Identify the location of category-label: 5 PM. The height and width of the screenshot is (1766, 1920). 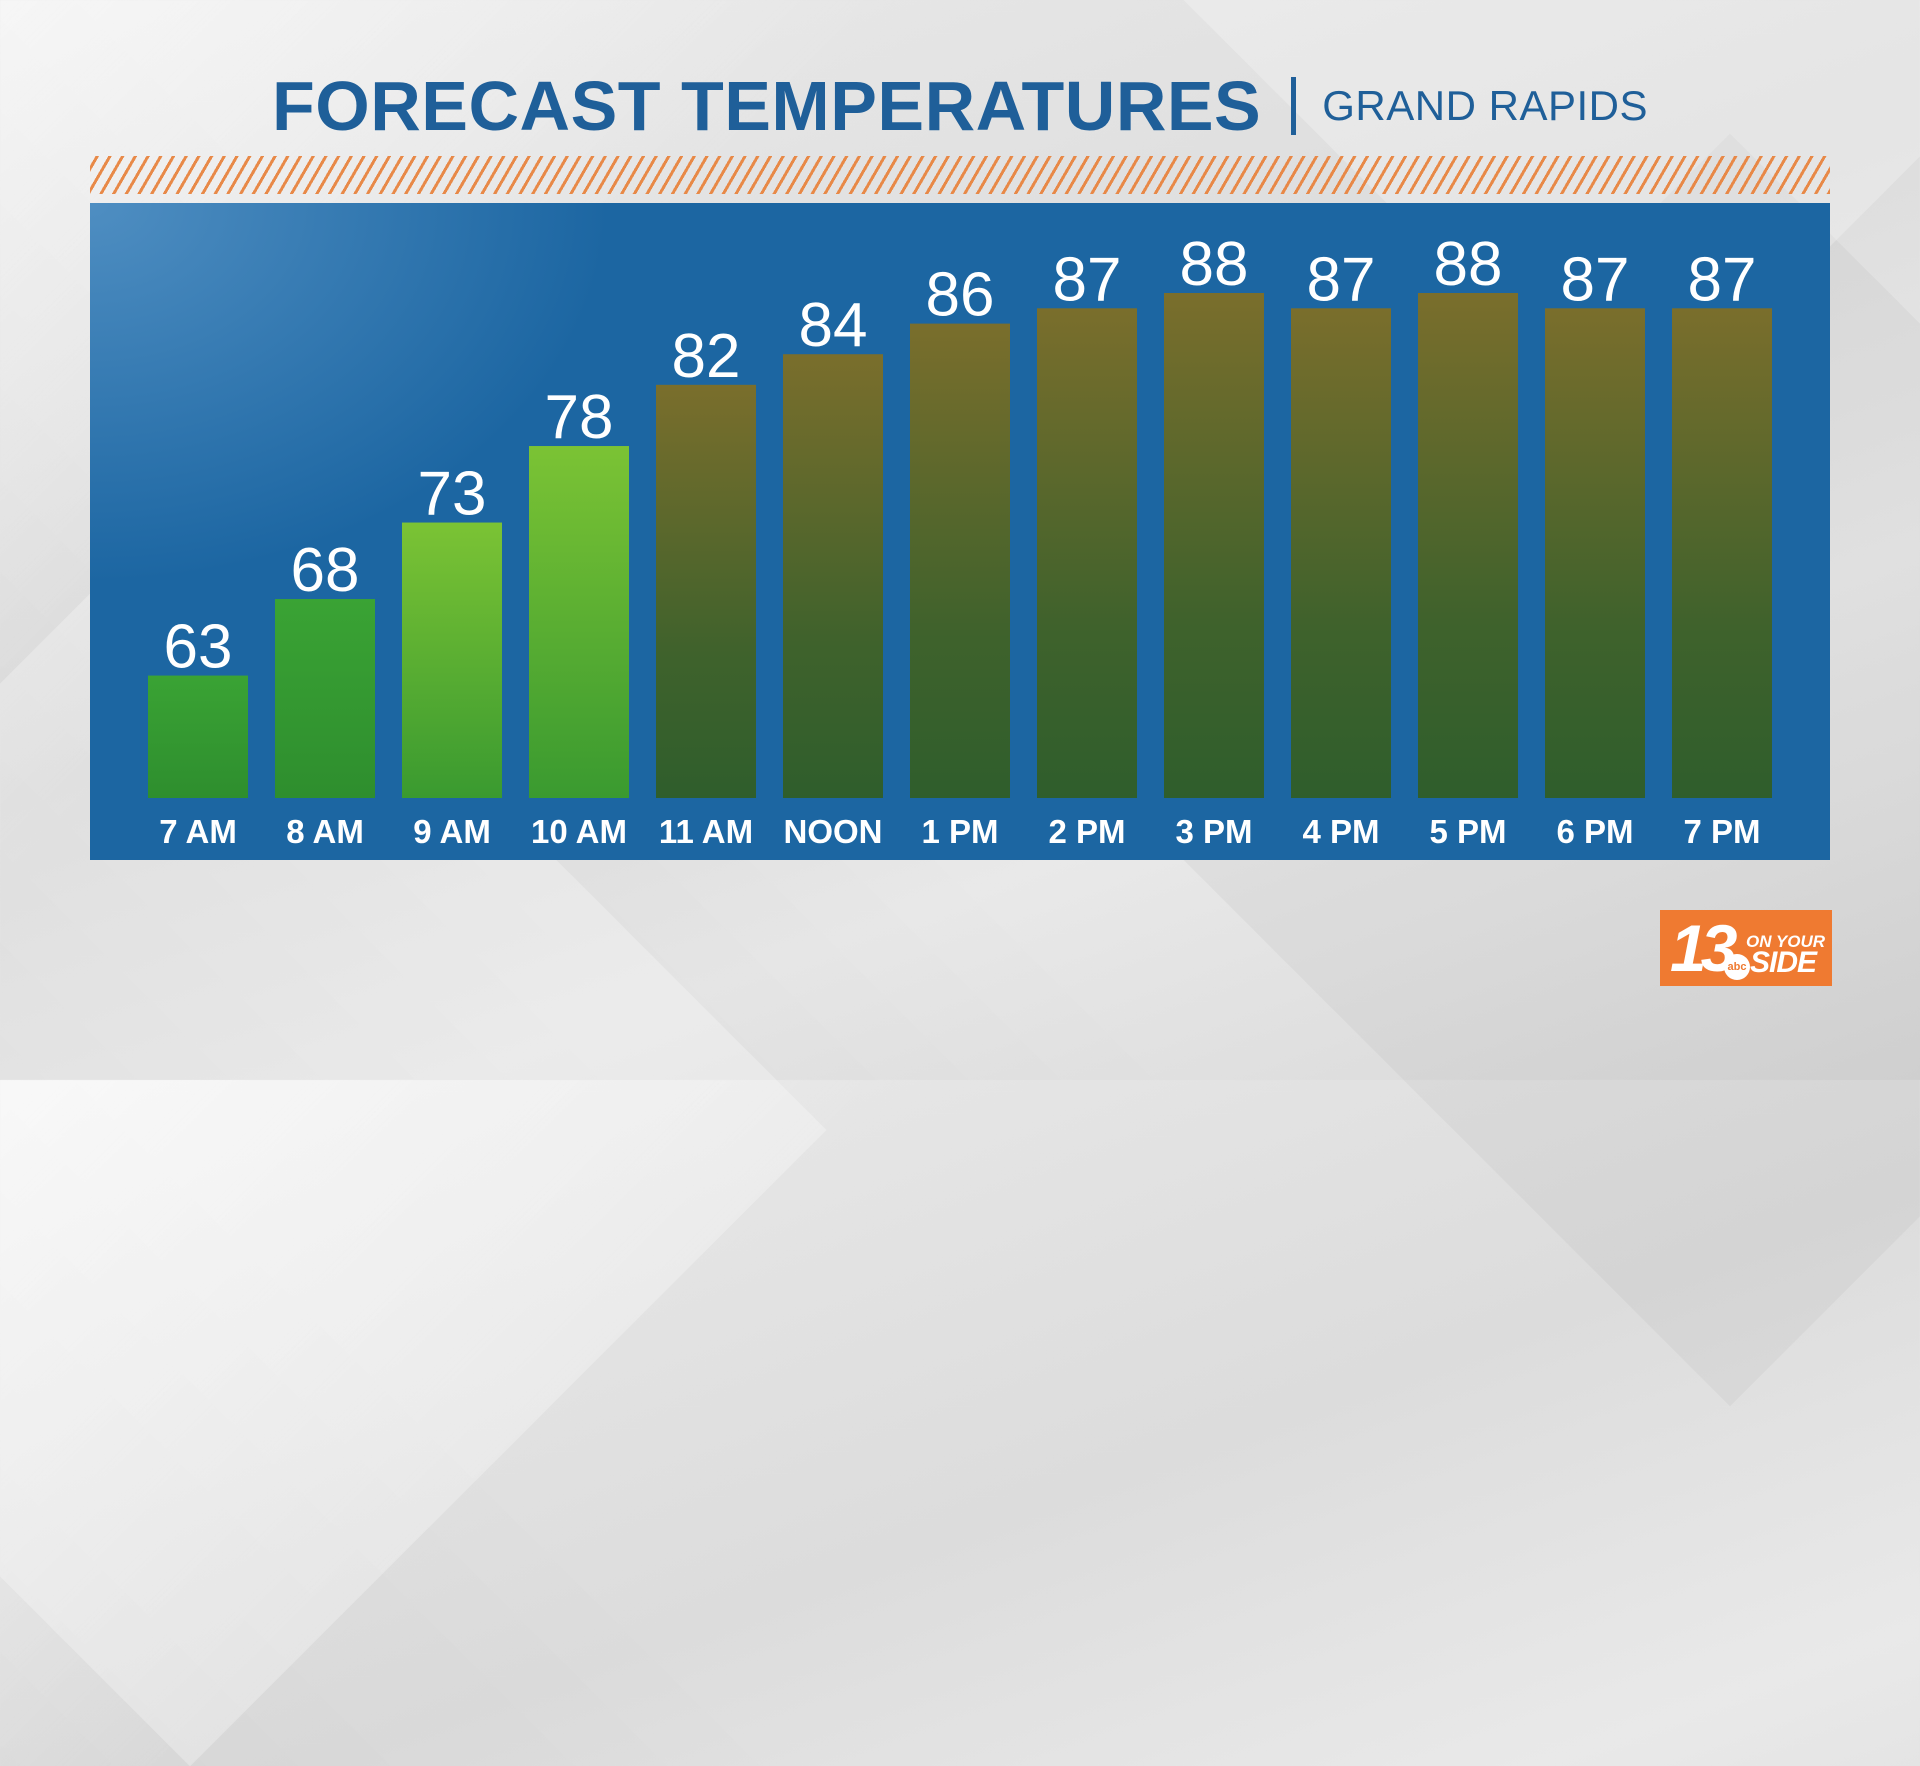
(1467, 831).